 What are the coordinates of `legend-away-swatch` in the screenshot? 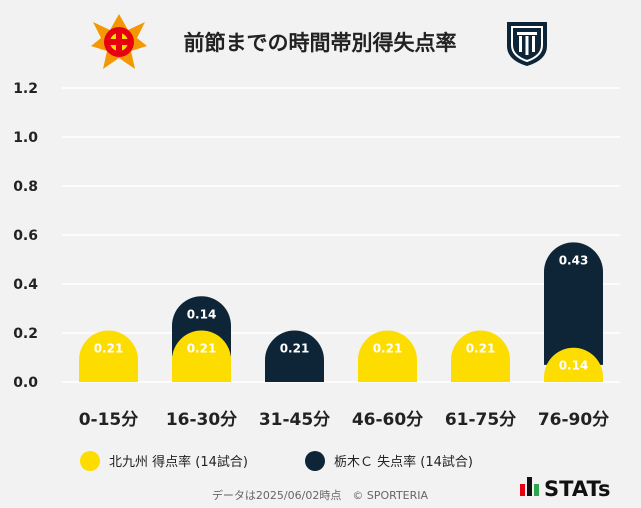 It's located at (315, 461).